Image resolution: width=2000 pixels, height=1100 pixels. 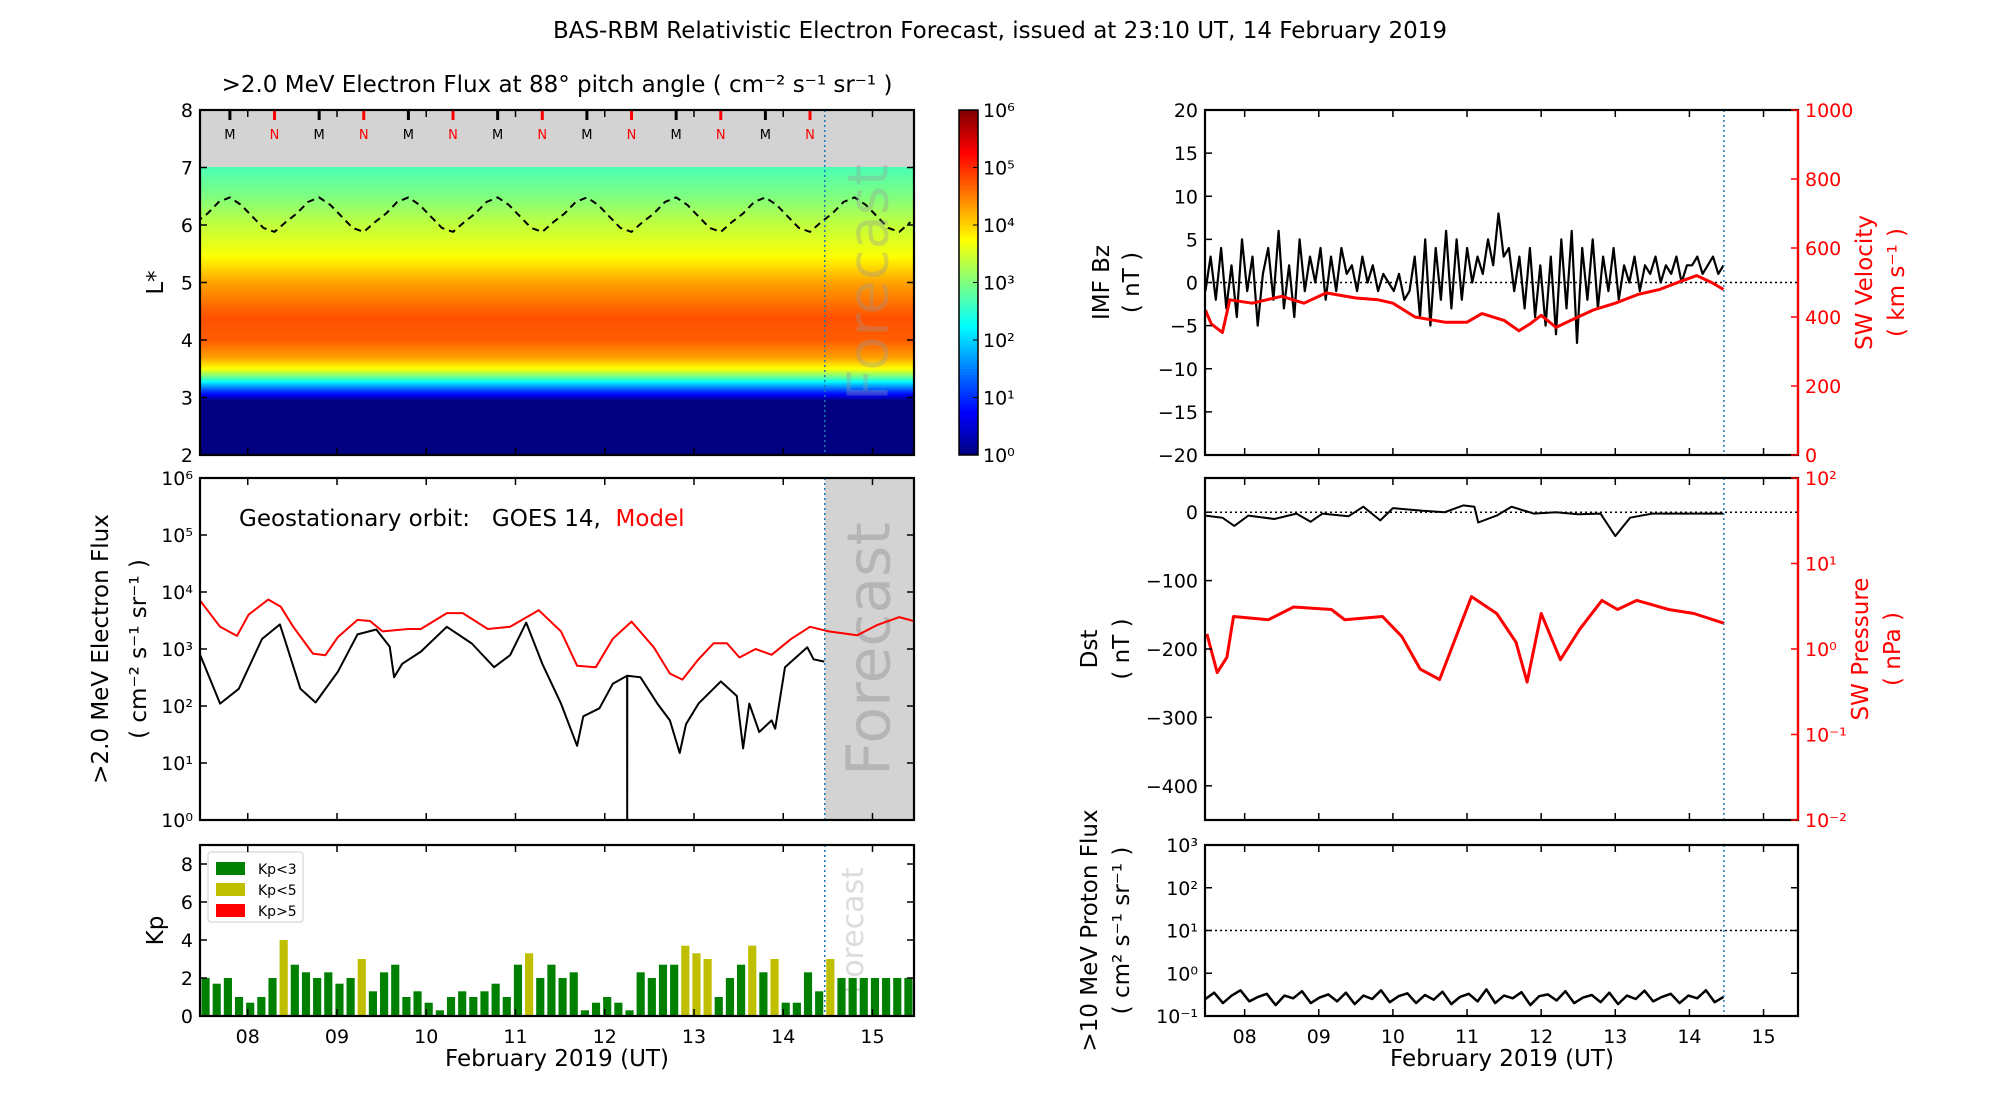 I want to click on y-tick-label: 10⁰, so click(x=1182, y=974).